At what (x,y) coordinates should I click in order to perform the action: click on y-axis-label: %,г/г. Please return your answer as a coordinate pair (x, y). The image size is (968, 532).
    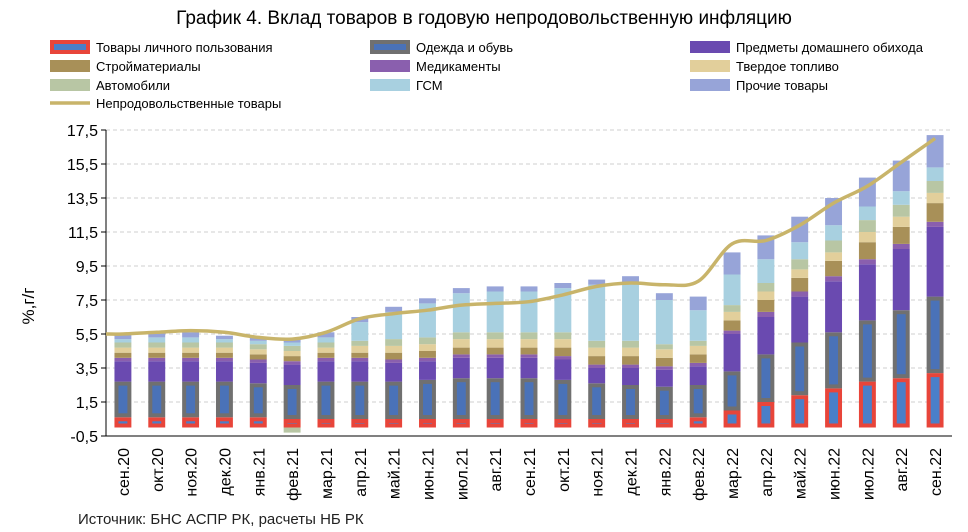
    Looking at the image, I should click on (28, 306).